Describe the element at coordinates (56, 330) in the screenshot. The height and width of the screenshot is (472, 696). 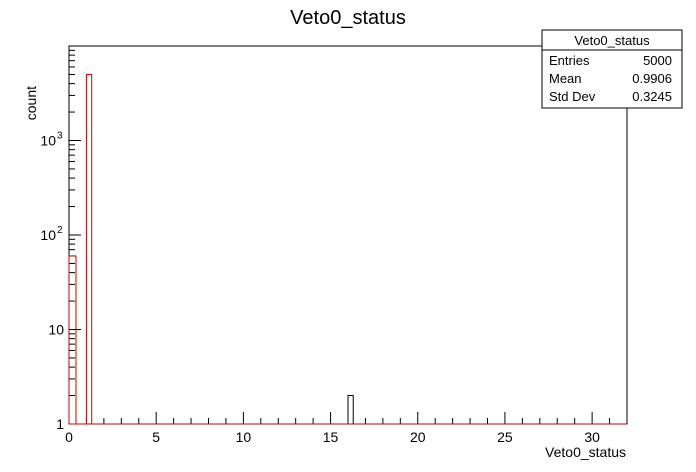
I see `y-tick-label: 10` at that location.